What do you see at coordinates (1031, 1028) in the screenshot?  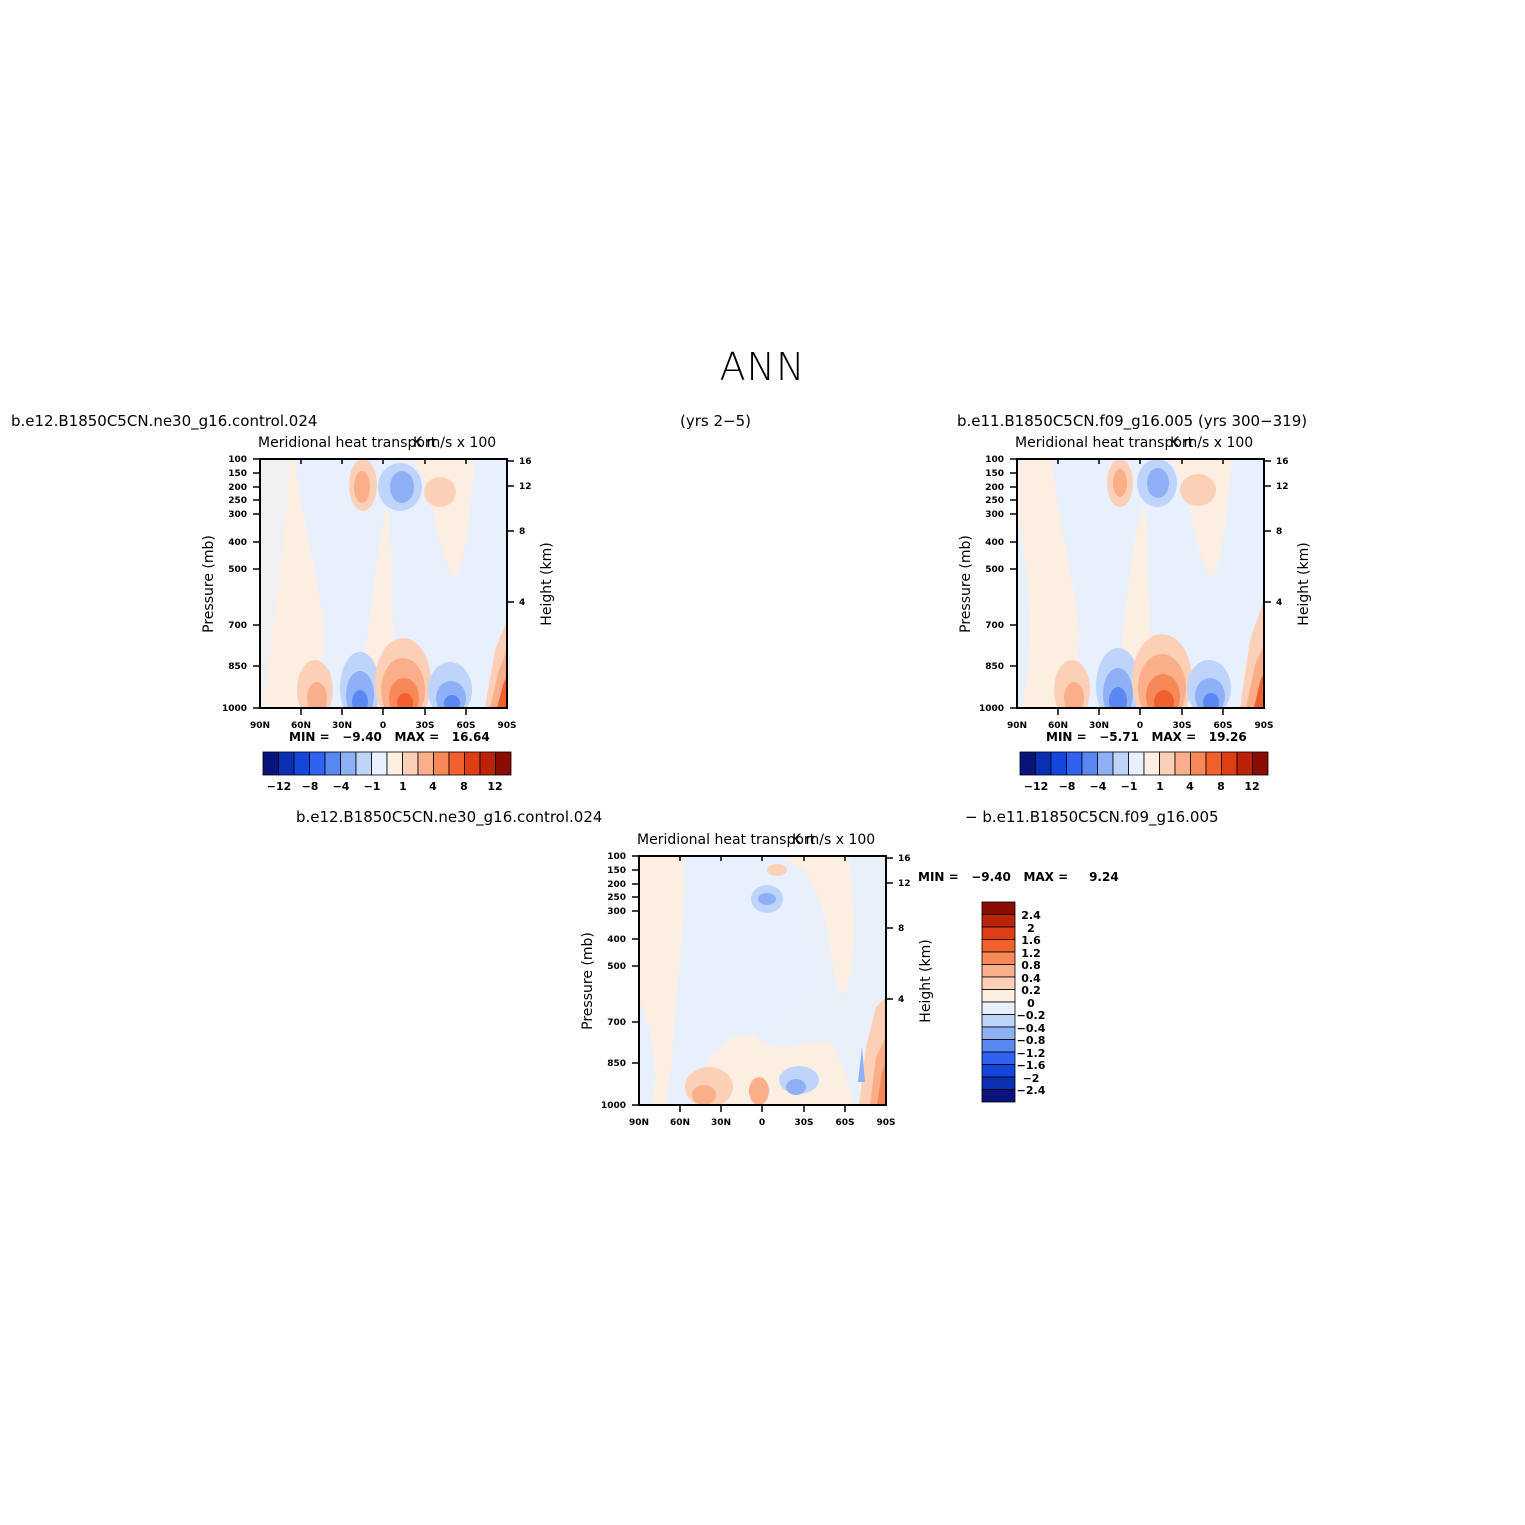 I see `cb-label: −0.4` at bounding box center [1031, 1028].